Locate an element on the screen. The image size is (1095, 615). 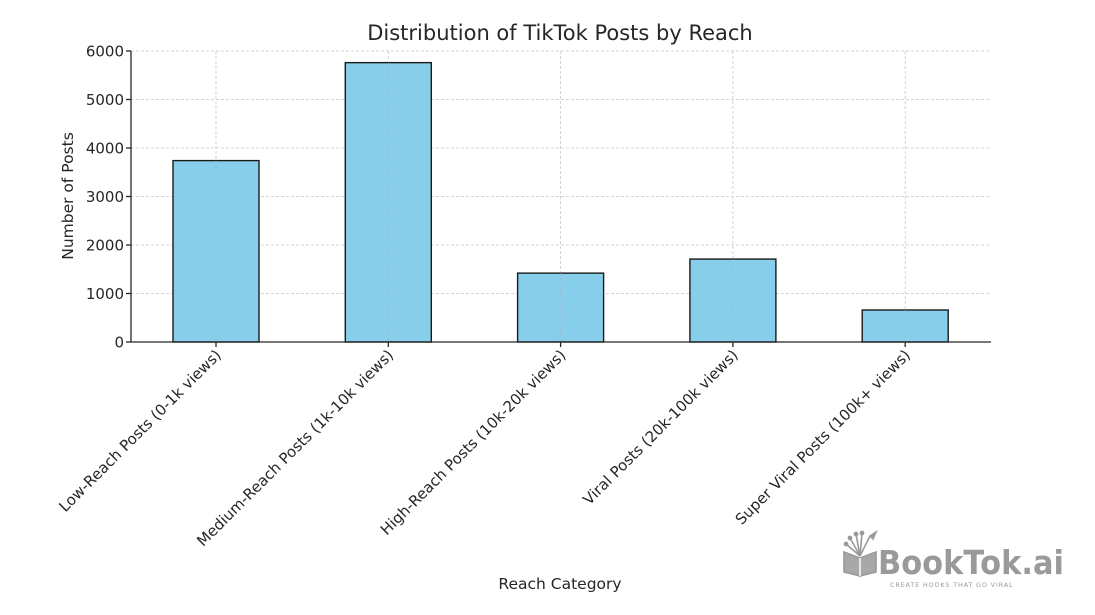
x-tick-label: Viral Posts (20k-100k views) is located at coordinates (660, 427).